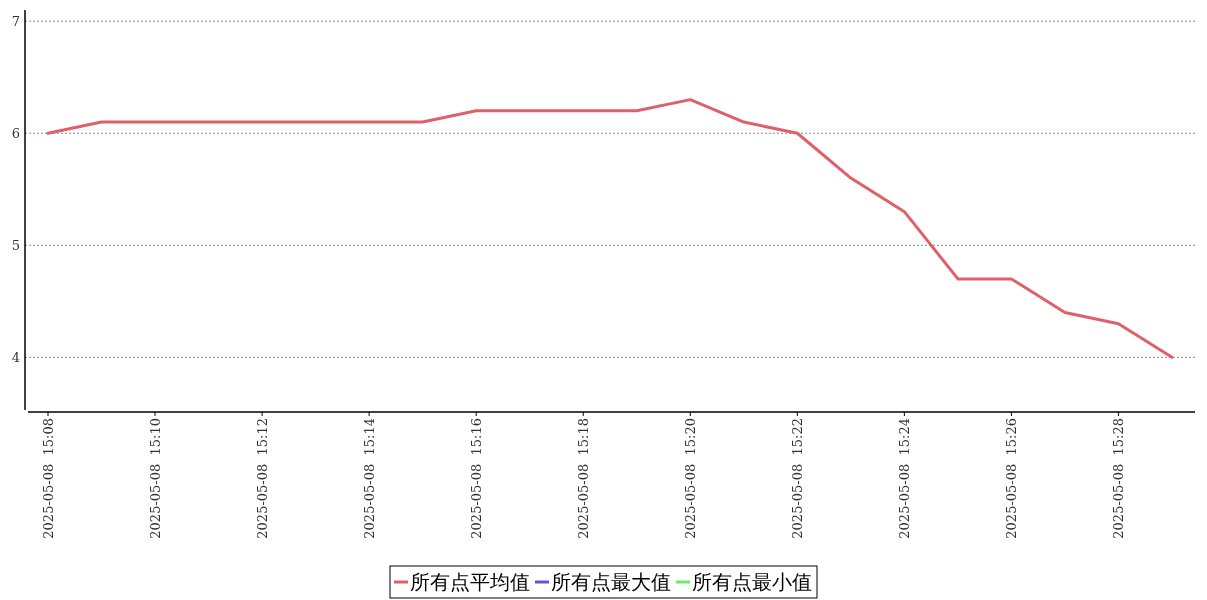 This screenshot has height=600, width=1207. Describe the element at coordinates (477, 478) in the screenshot. I see `x-tick-label: 2025-05-08 15:16` at that location.